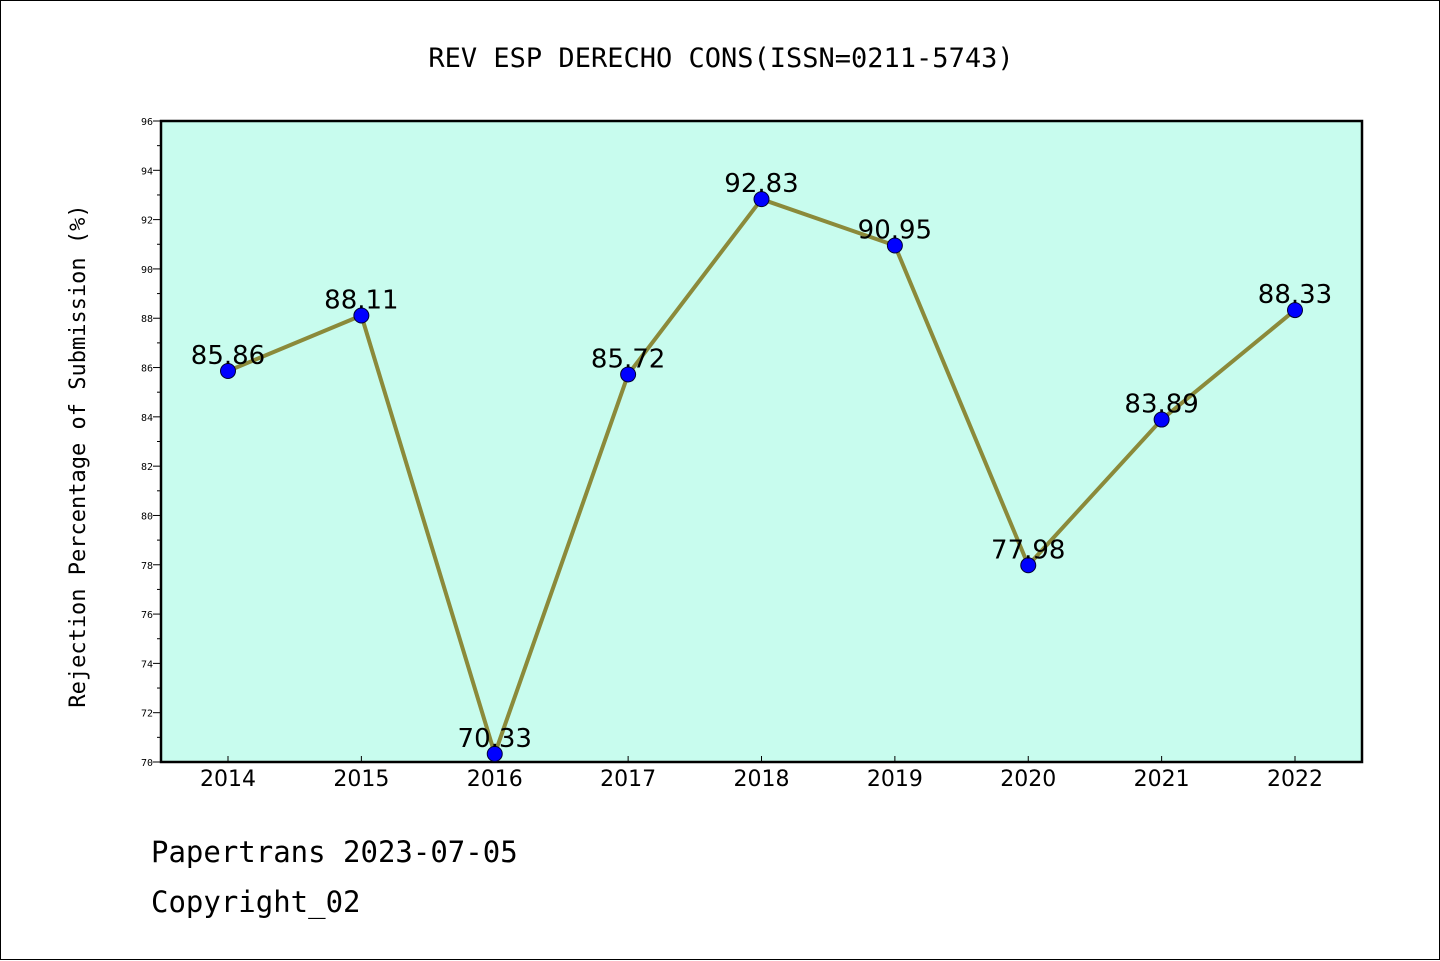  What do you see at coordinates (78, 455) in the screenshot?
I see `y-axis-label: Rejection Percentage of Submission (%)` at bounding box center [78, 455].